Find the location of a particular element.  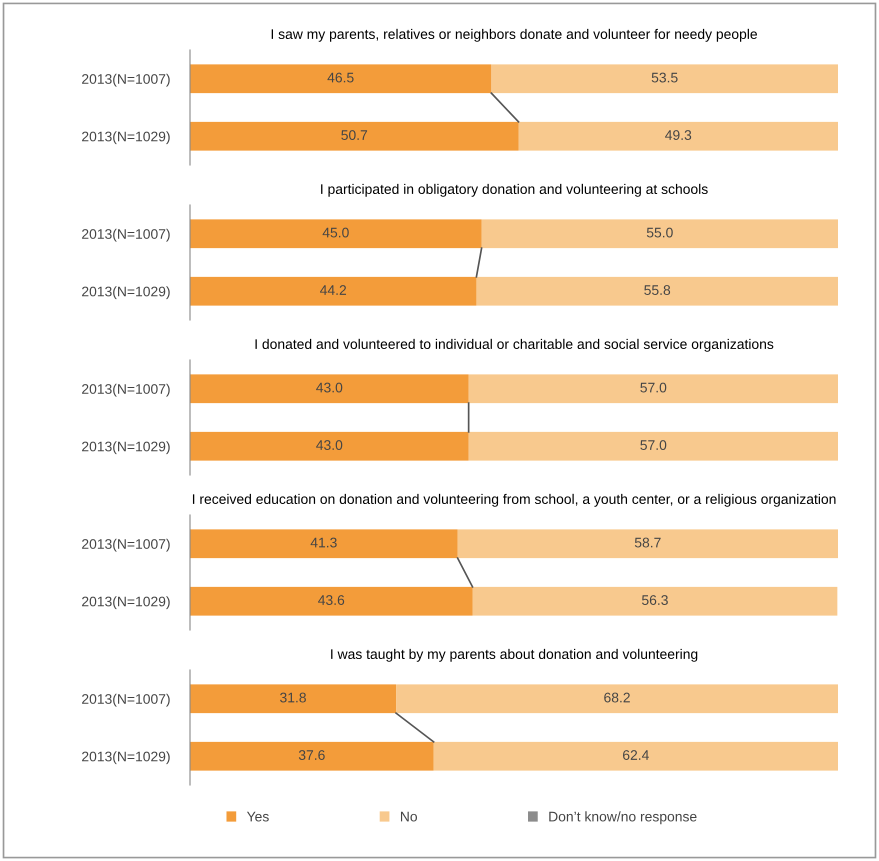

legend-label: Don’t know/no response is located at coordinates (623, 817).